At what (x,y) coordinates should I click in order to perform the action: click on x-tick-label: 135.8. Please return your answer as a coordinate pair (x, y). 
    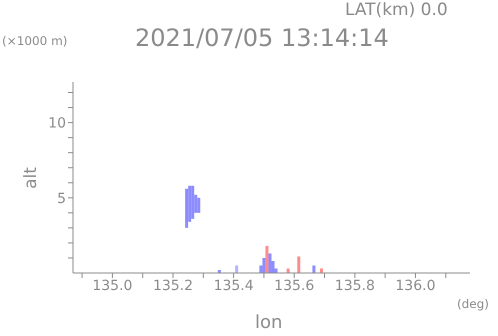
    Looking at the image, I should click on (354, 286).